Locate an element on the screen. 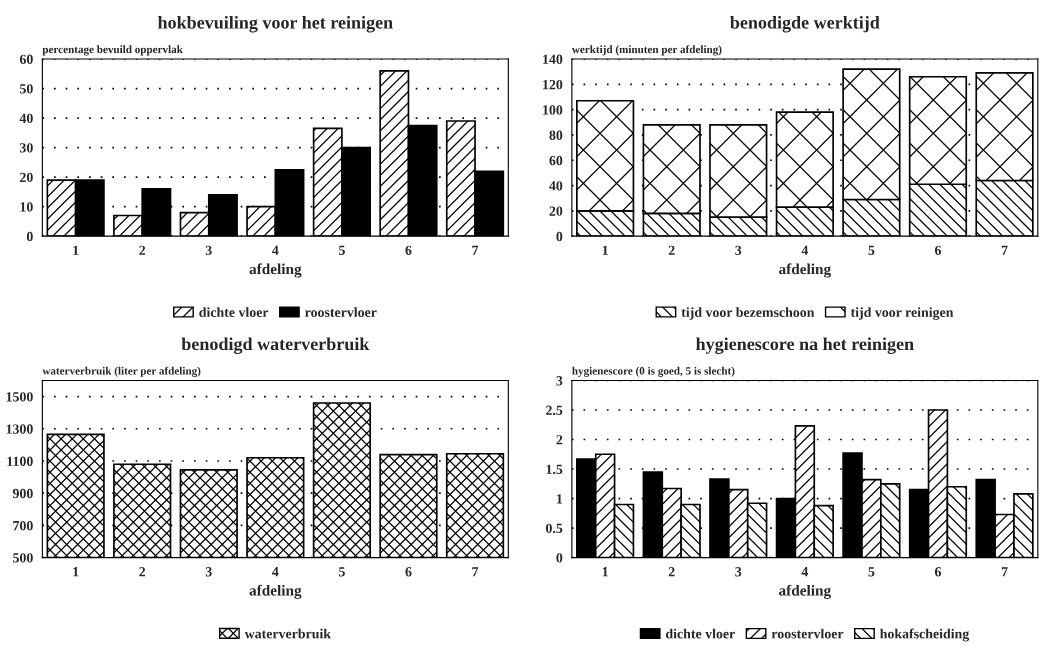 Image resolution: width=1059 pixels, height=656 pixels. y-tick-label: 900 is located at coordinates (22, 493).